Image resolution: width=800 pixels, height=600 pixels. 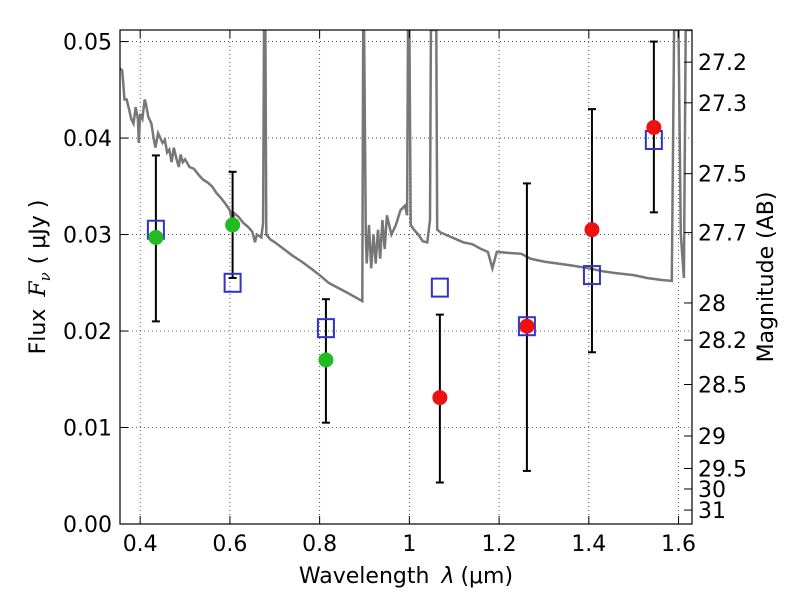 I want to click on mag-tick-label: 27.3, so click(x=722, y=104).